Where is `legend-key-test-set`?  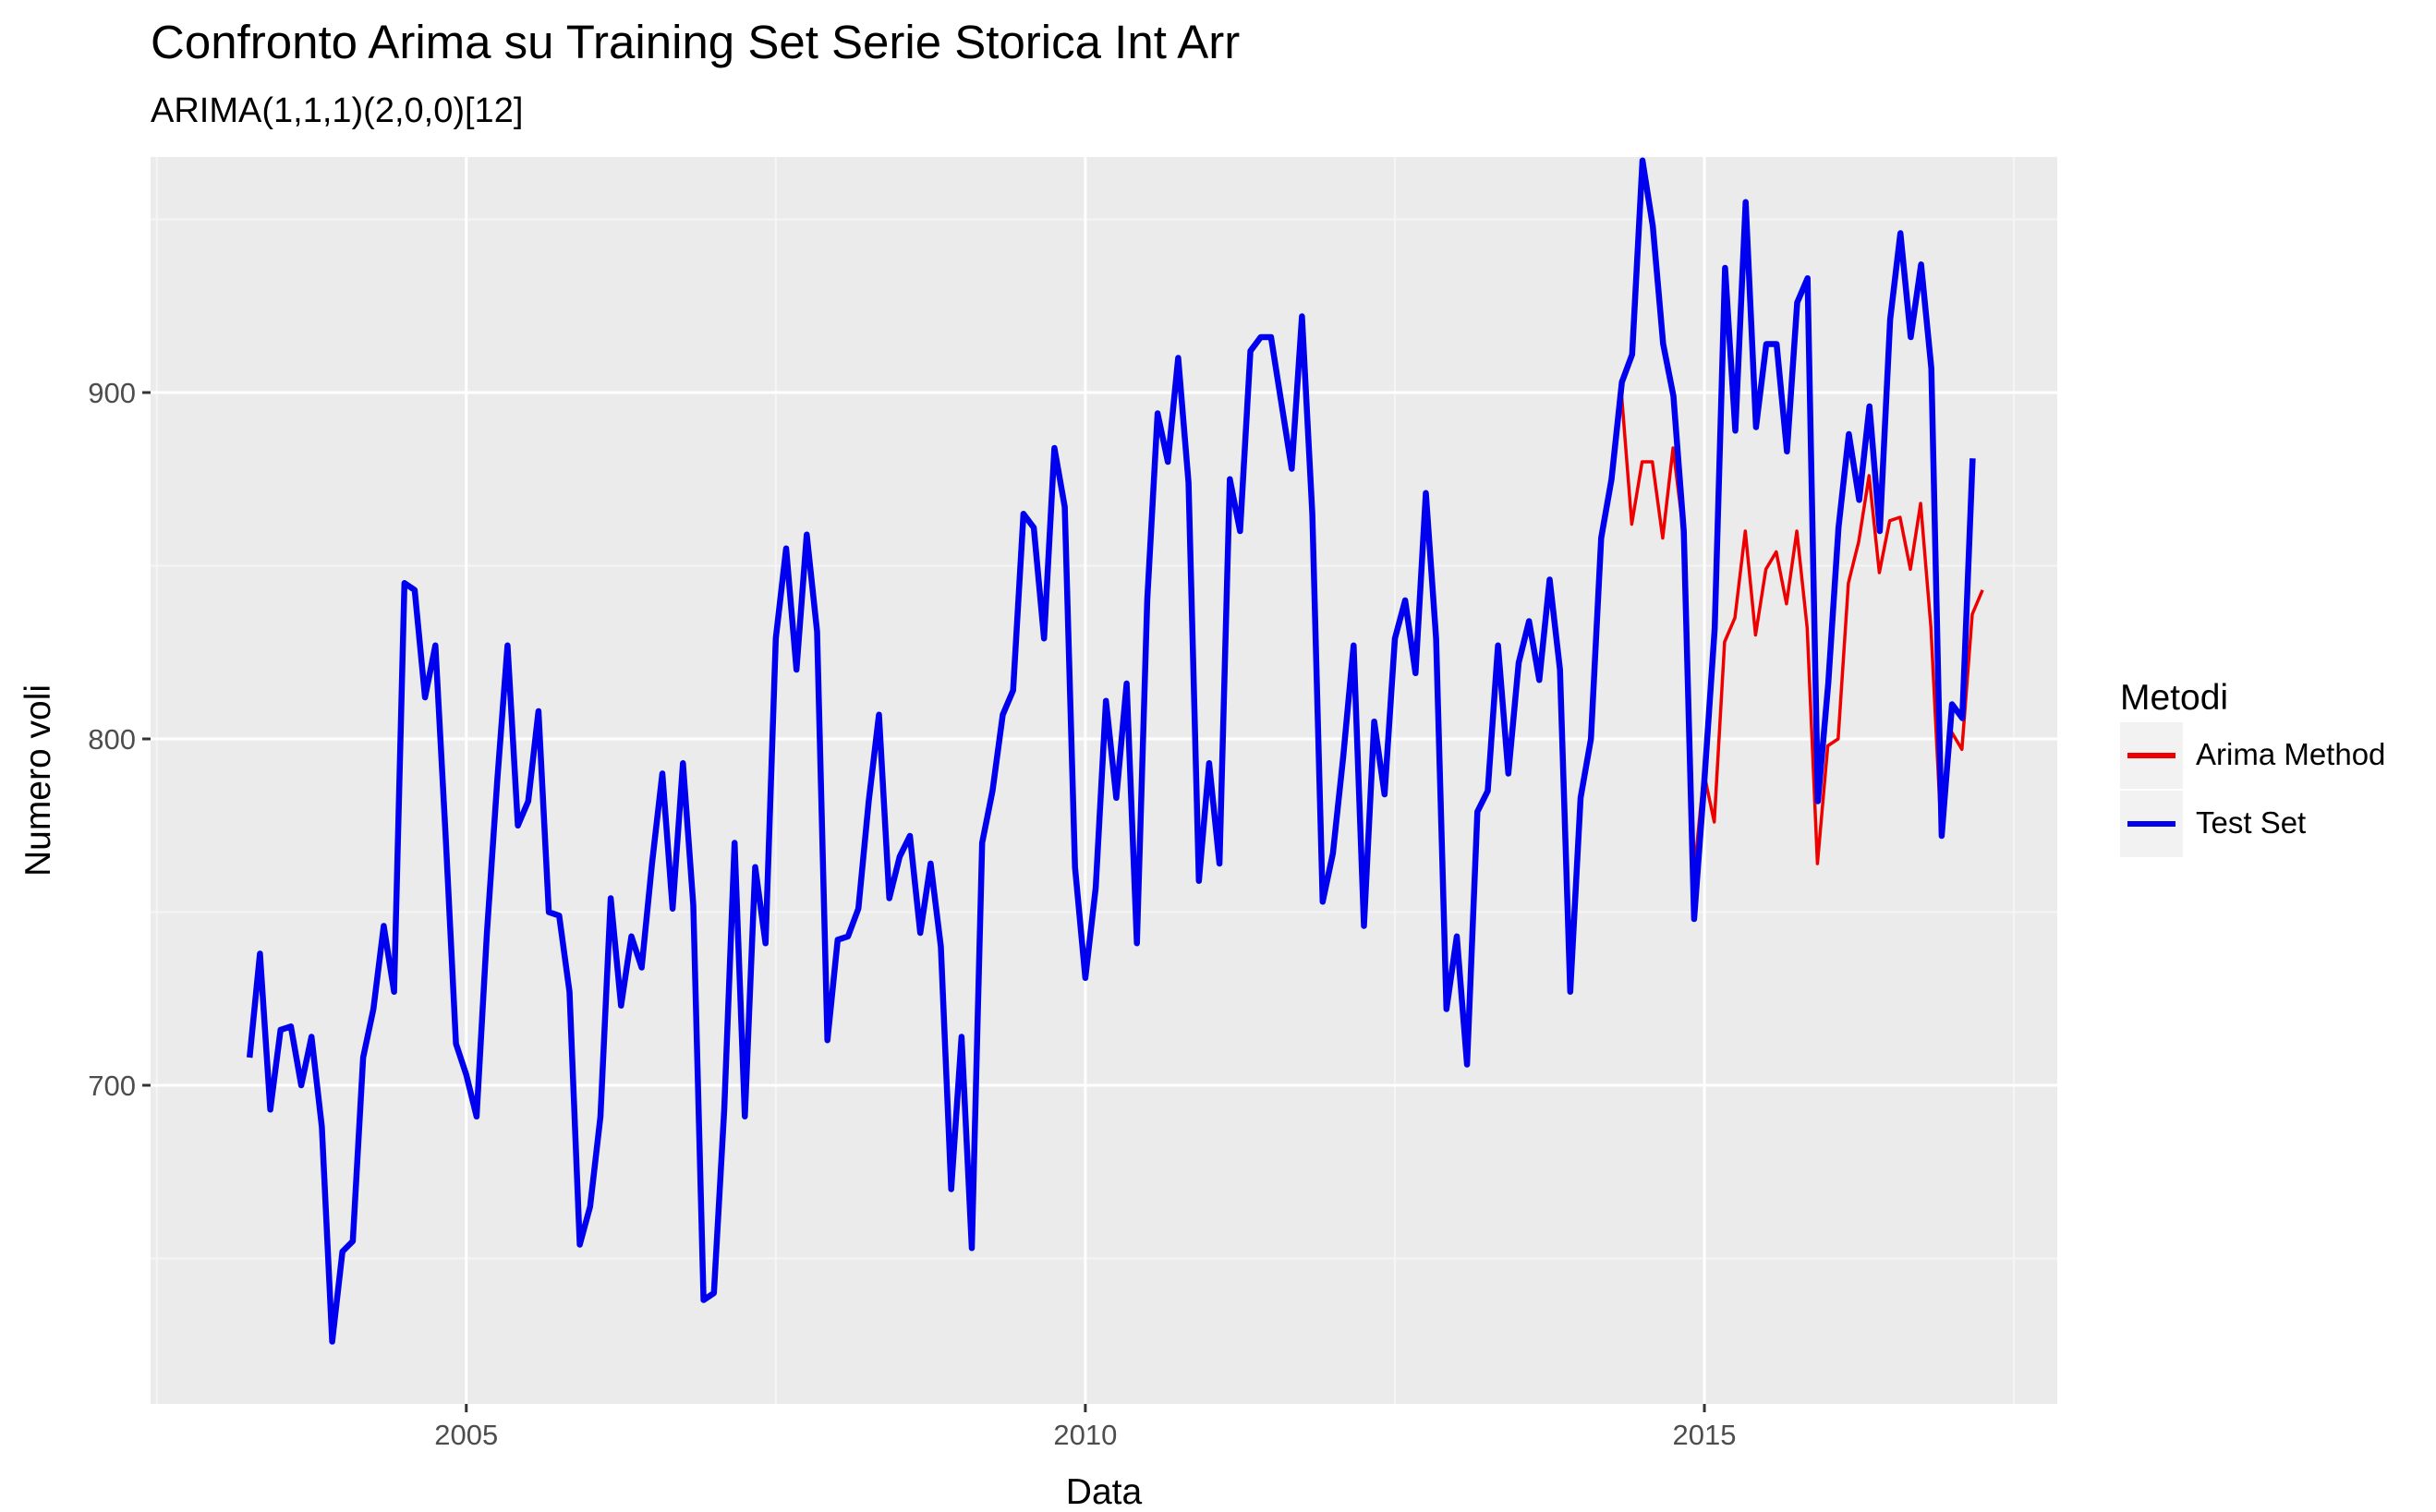
legend-key-test-set is located at coordinates (2151, 824).